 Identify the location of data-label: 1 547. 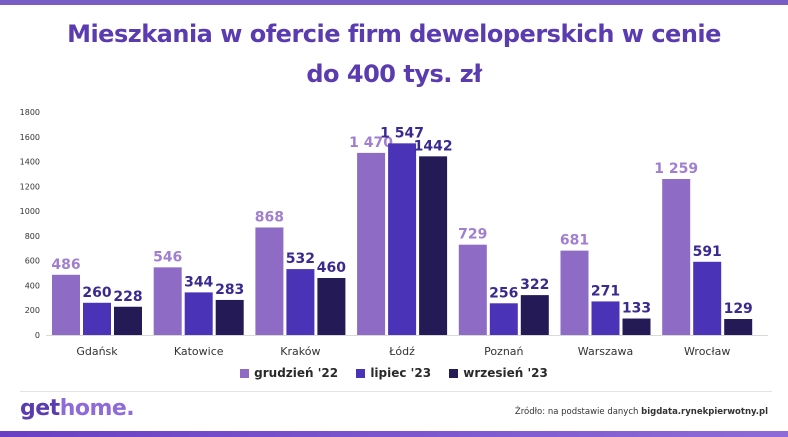
(402, 133).